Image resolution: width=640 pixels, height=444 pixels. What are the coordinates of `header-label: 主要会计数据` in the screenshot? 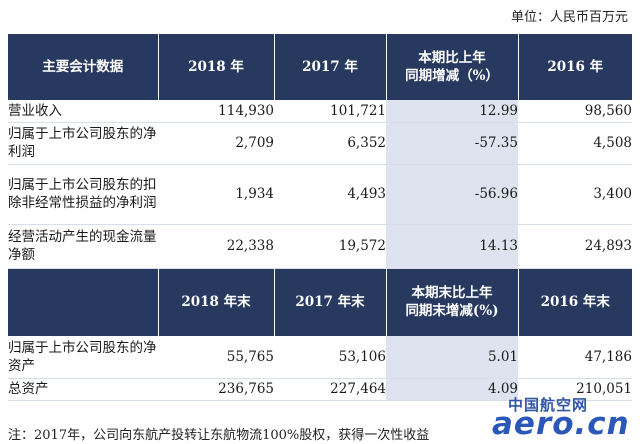 It's located at (83, 67).